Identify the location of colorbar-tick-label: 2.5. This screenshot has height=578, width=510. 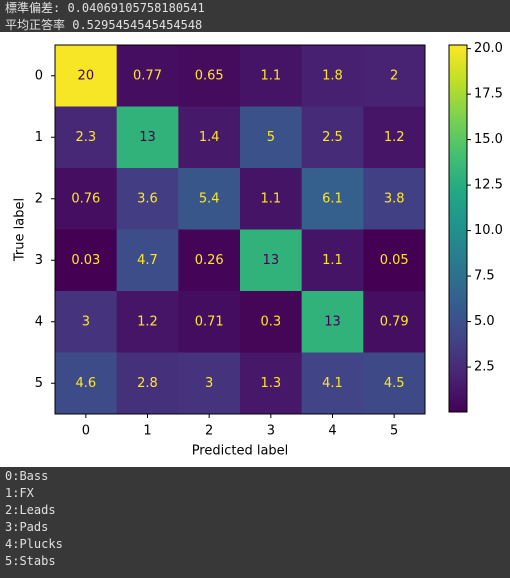
(484, 367).